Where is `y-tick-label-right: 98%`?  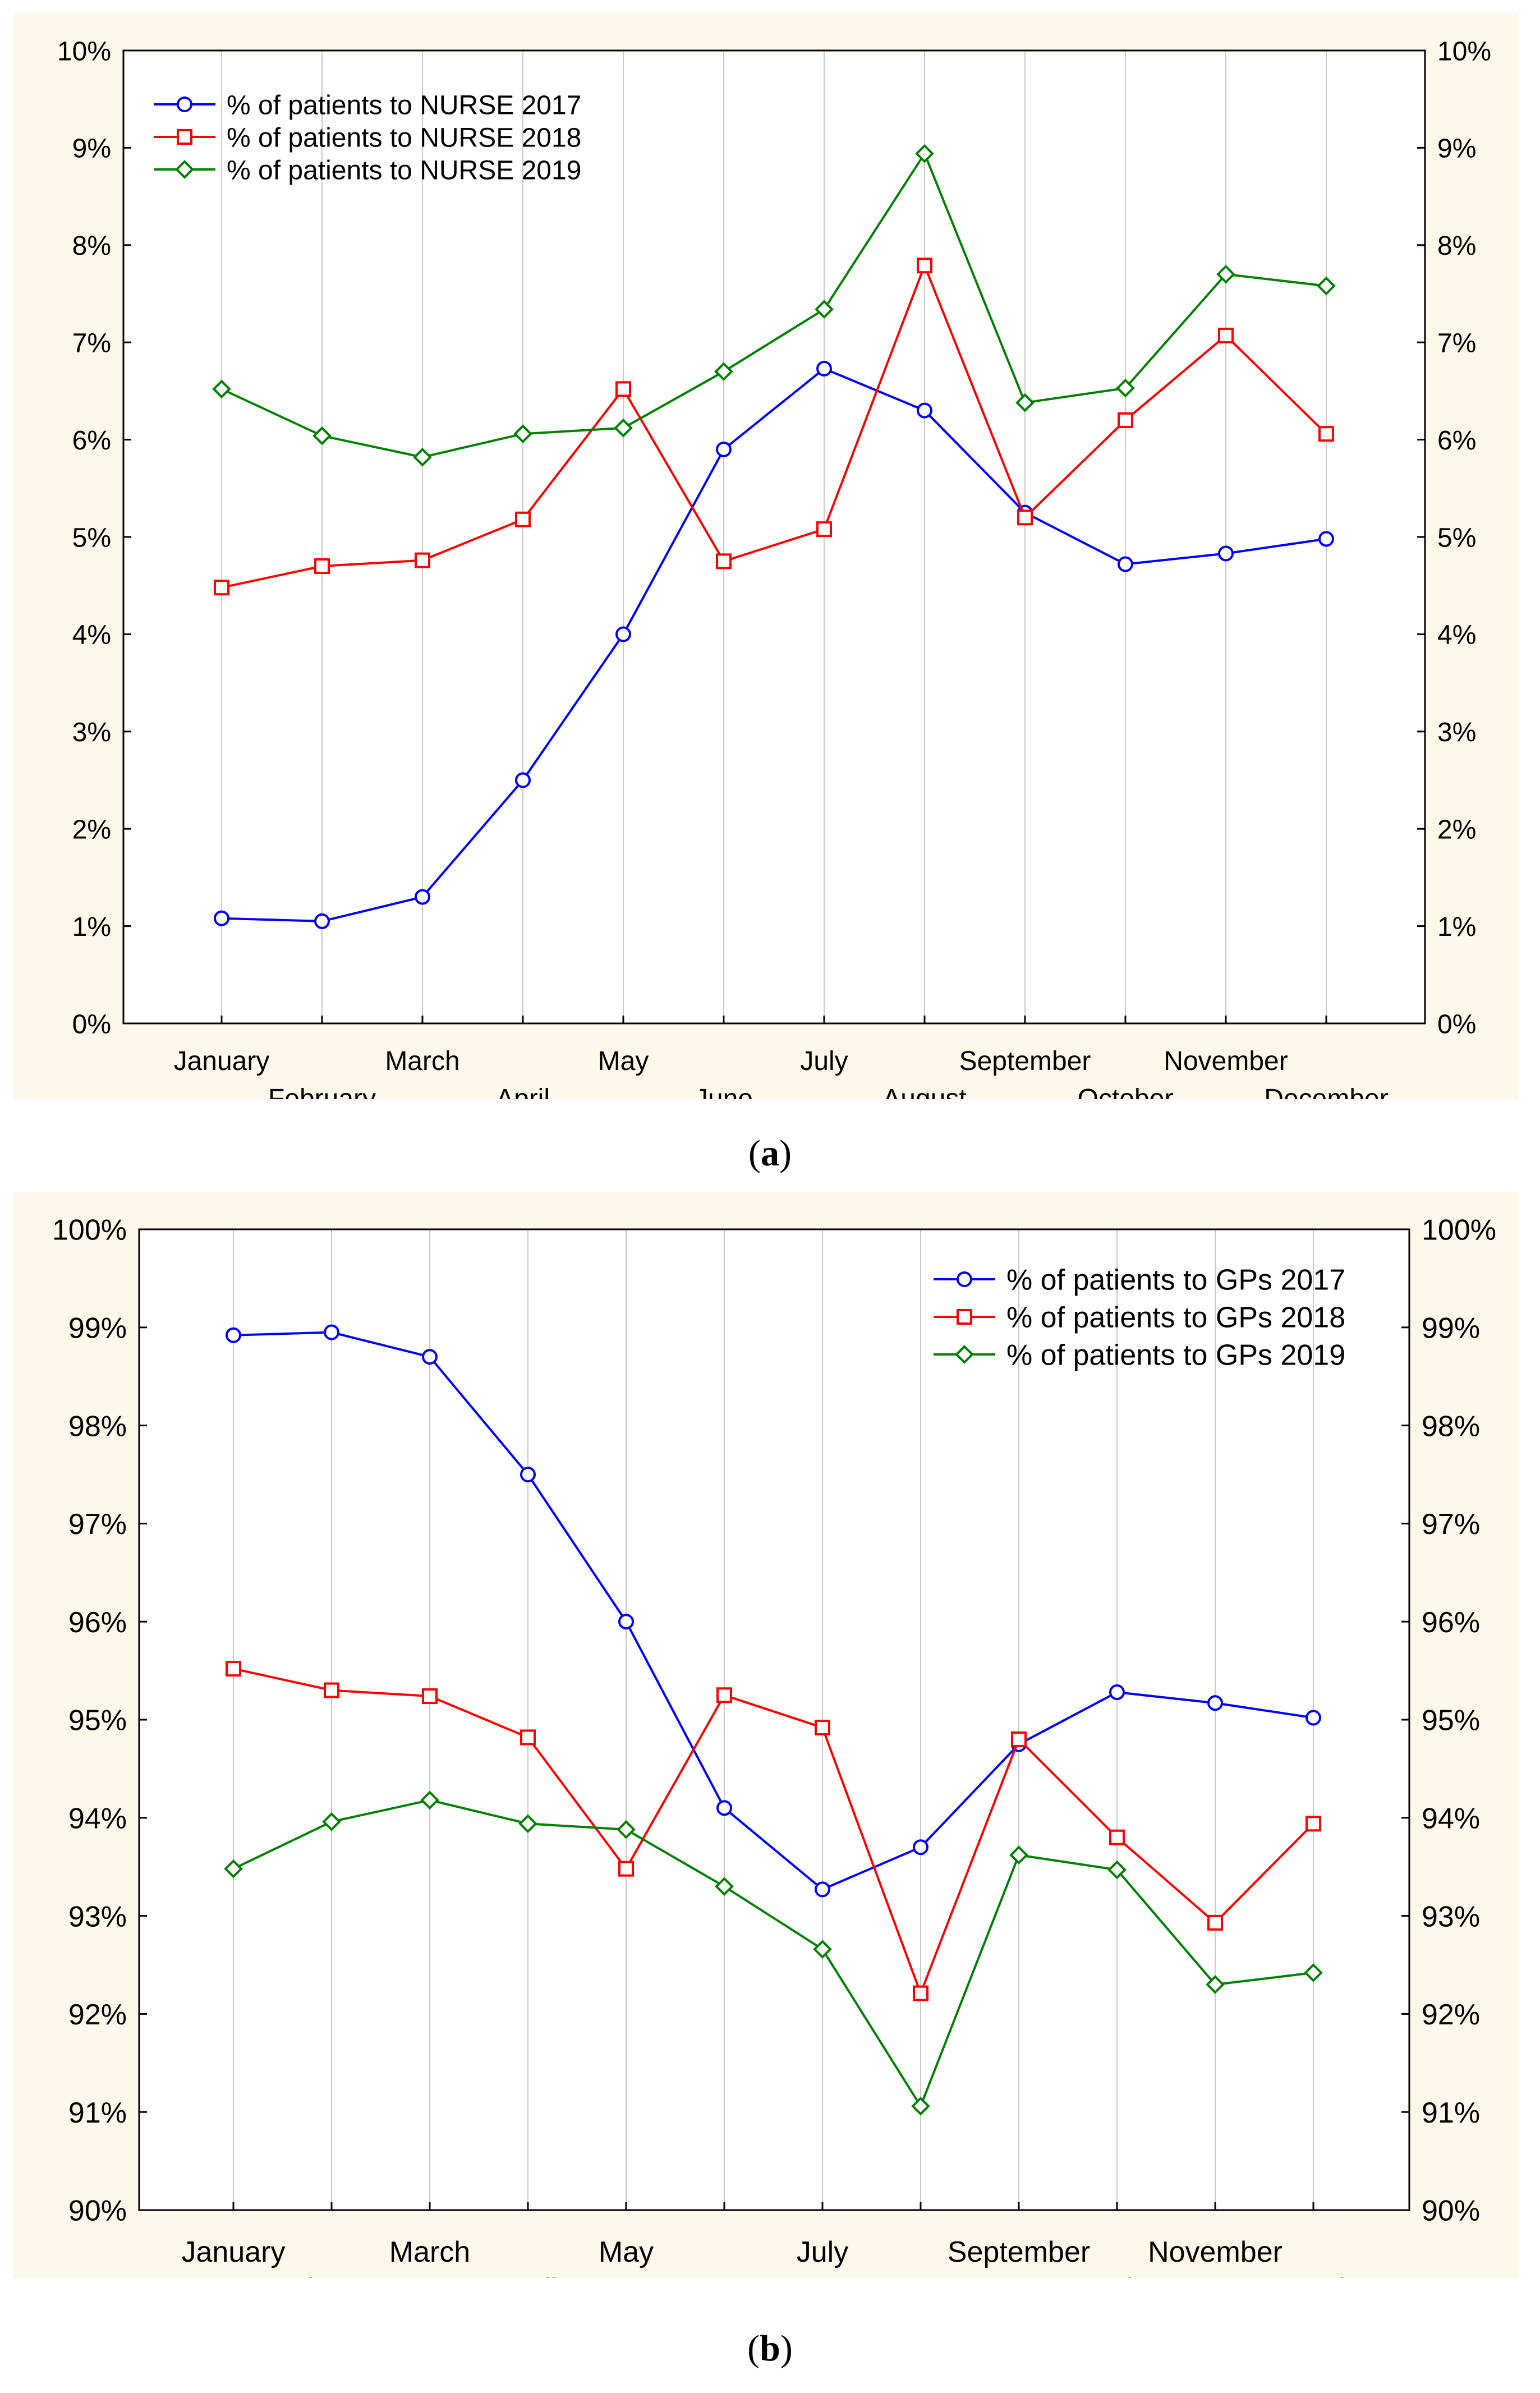 y-tick-label-right: 98% is located at coordinates (1451, 1426).